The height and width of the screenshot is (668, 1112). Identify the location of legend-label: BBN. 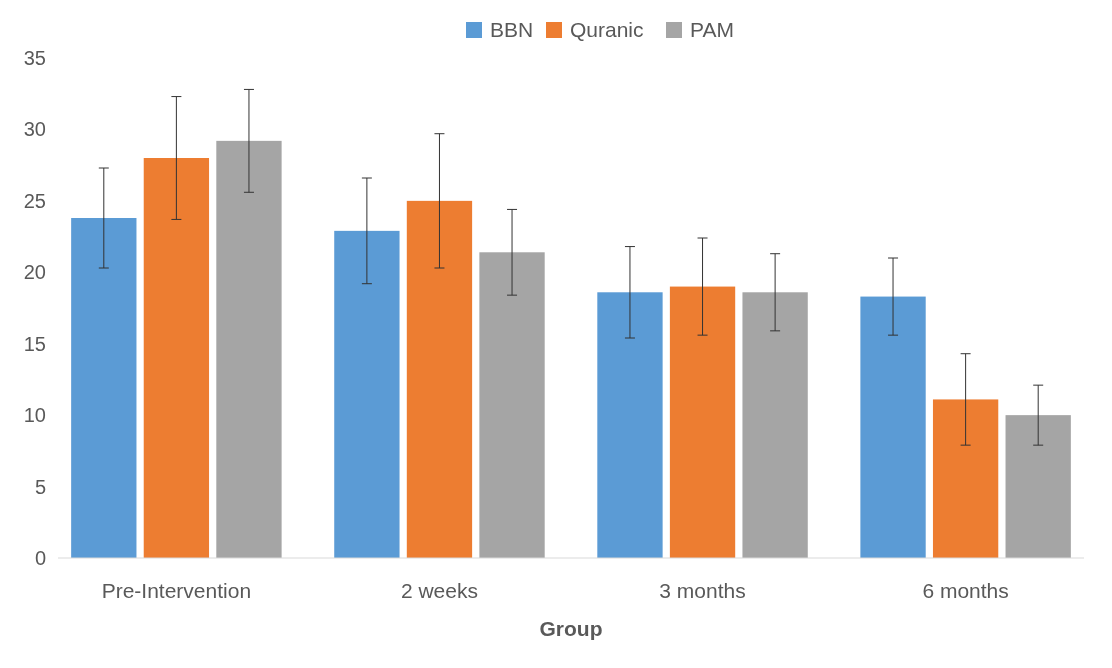
(512, 30).